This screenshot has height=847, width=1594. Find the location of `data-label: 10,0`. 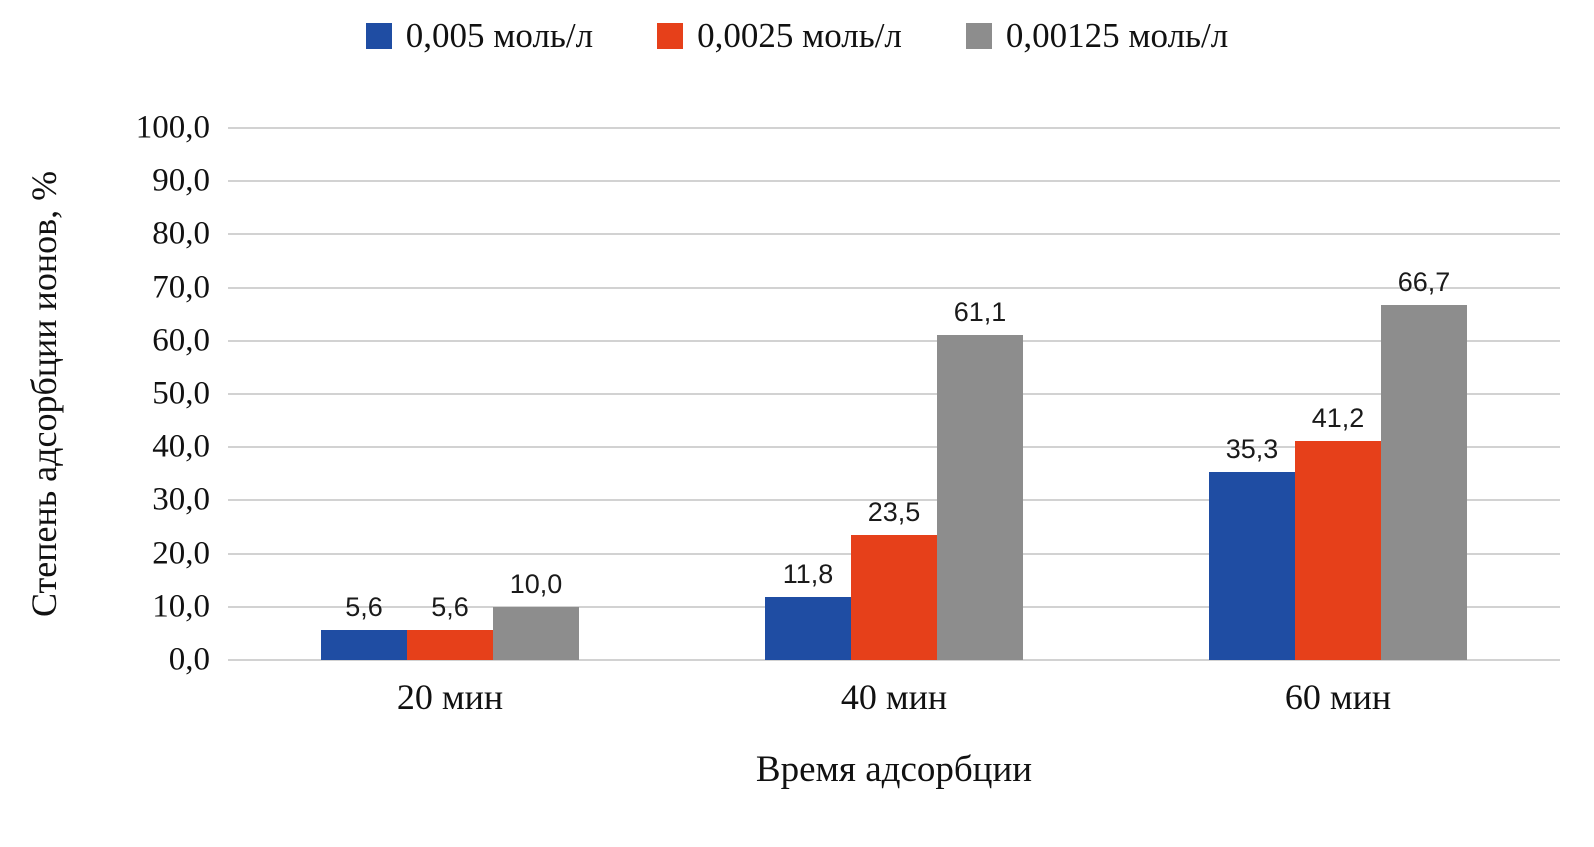

data-label: 10,0 is located at coordinates (536, 583).